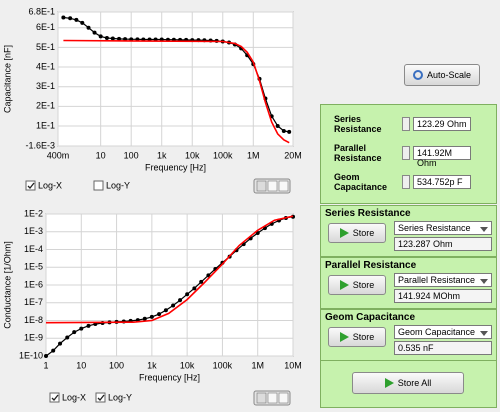 The width and height of the screenshot is (500, 412). Describe the element at coordinates (443, 348) in the screenshot. I see `readout: 0.535 nF` at that location.